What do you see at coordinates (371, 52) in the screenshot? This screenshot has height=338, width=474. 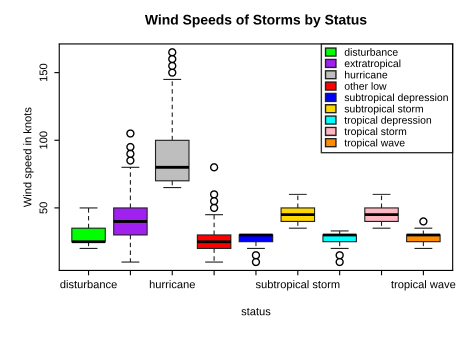 I see `legend-label: disturbance` at bounding box center [371, 52].